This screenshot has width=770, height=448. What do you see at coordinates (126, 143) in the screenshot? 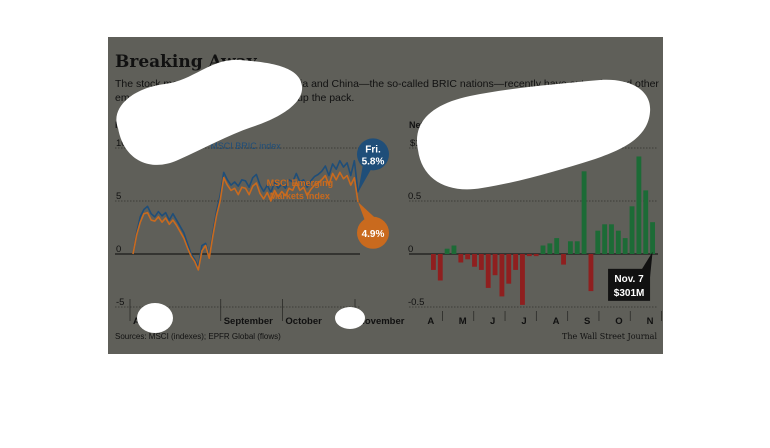
I see `left-y-tick-label: 10%` at bounding box center [126, 143].